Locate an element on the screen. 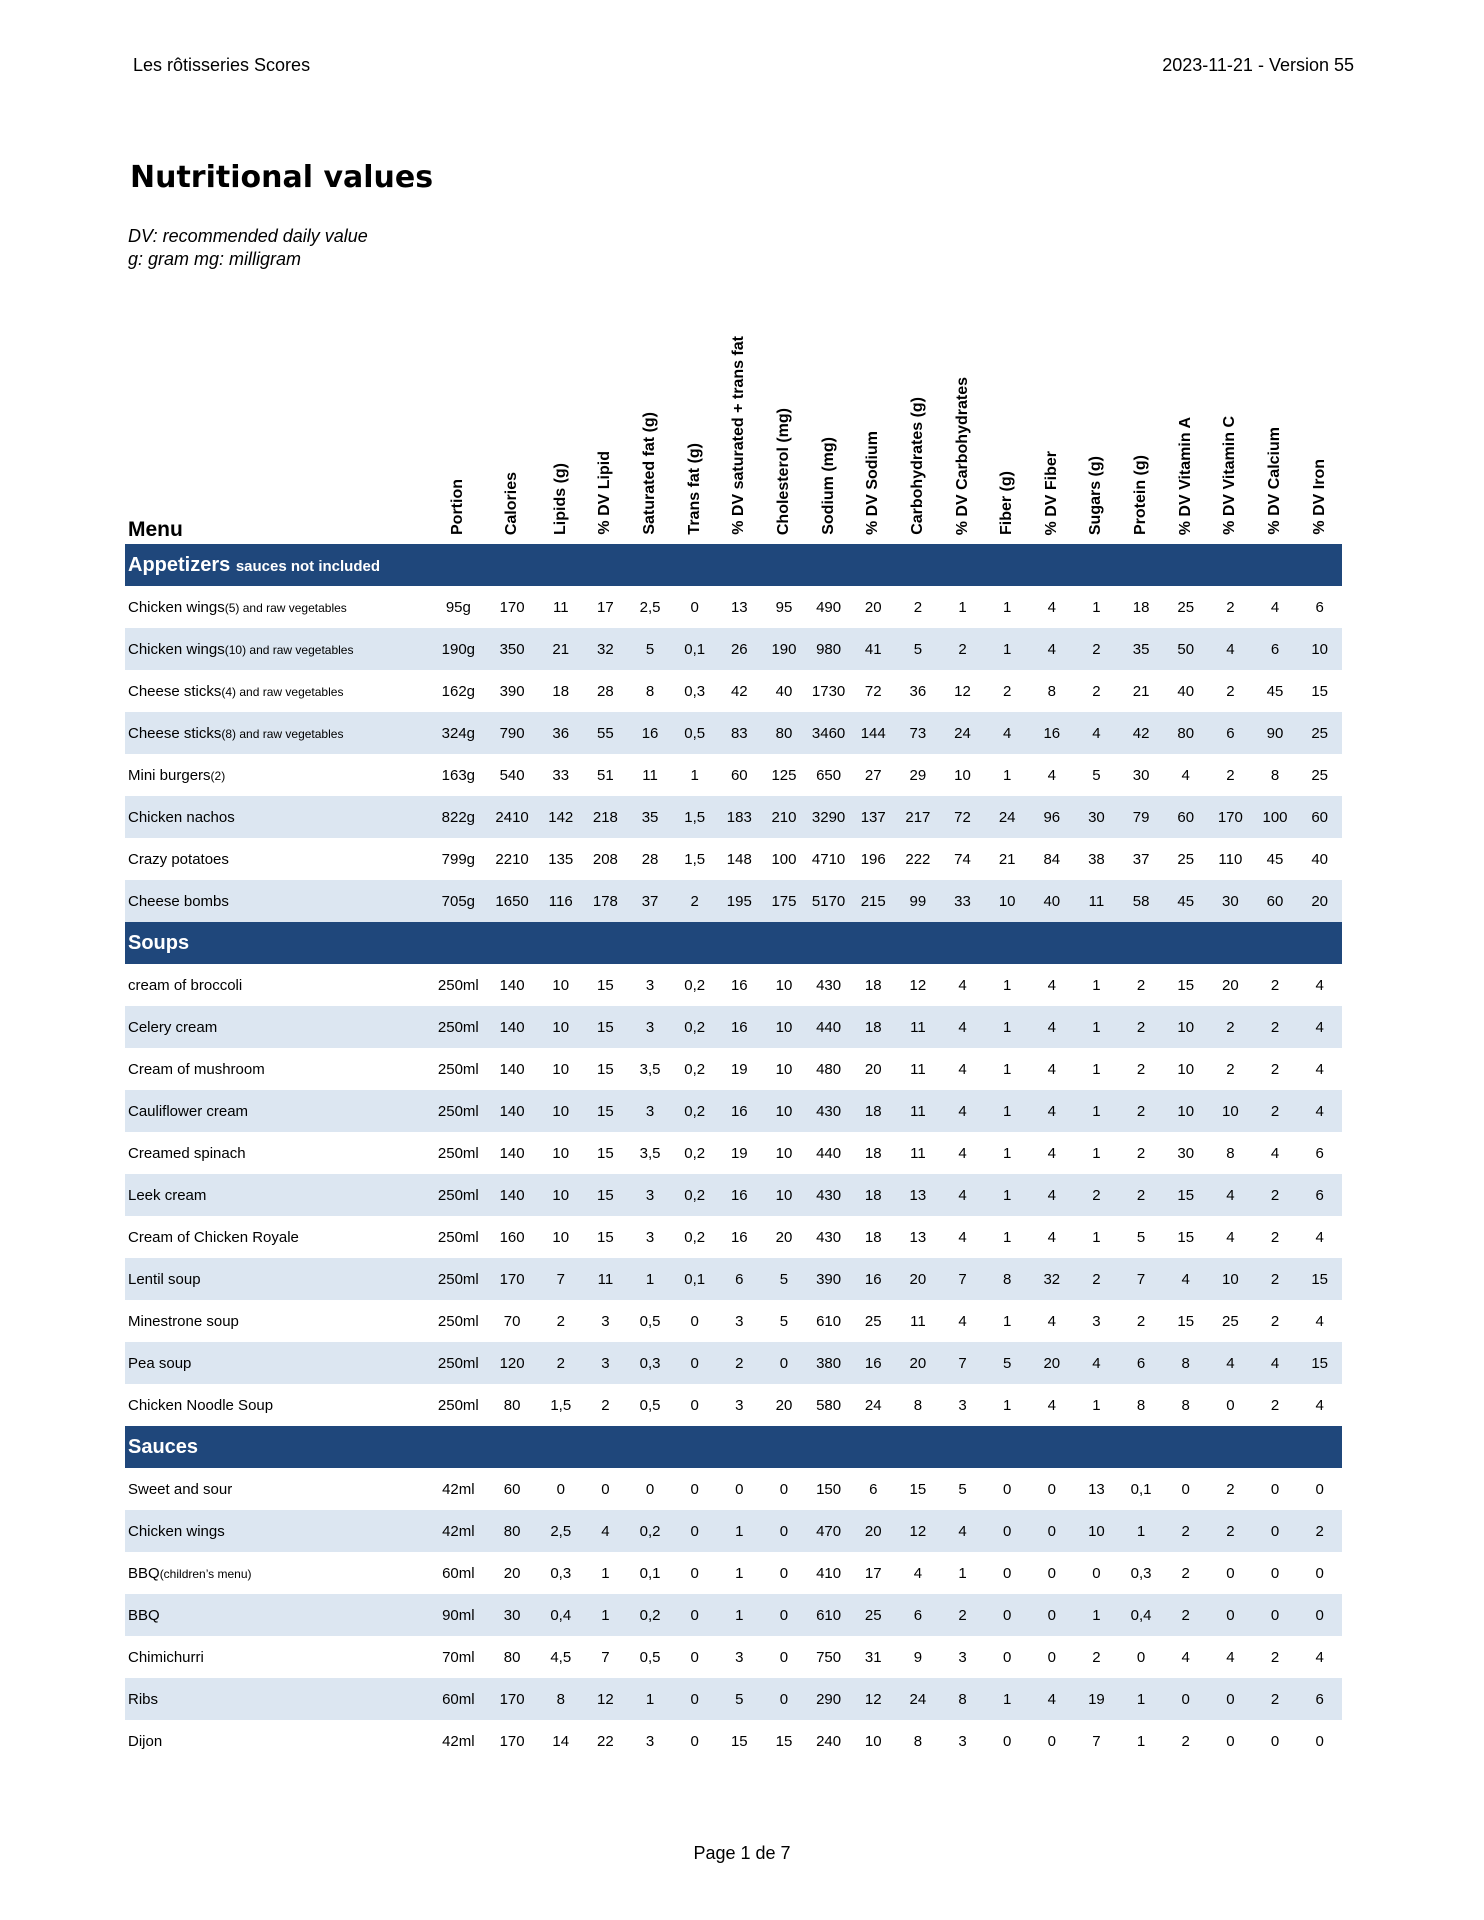 This screenshot has width=1484, height=1920. column-header-cell: % DV Sodium is located at coordinates (873, 422).